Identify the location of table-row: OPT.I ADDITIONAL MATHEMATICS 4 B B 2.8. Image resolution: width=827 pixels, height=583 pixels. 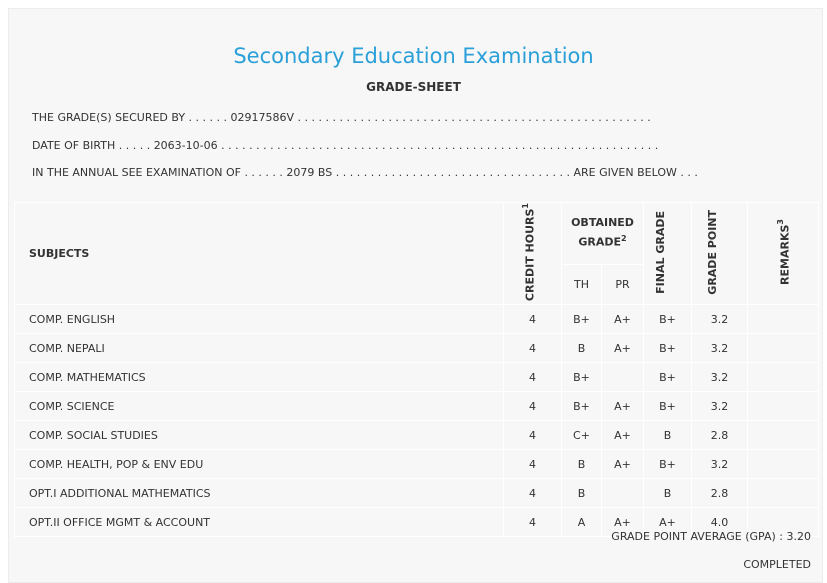
(416, 493).